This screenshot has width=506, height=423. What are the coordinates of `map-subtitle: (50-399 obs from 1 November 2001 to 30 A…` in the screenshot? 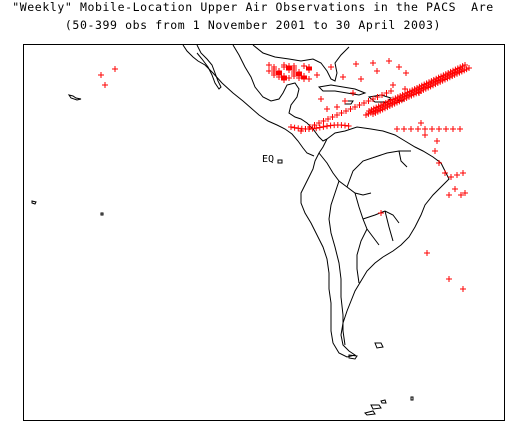 It's located at (253, 25).